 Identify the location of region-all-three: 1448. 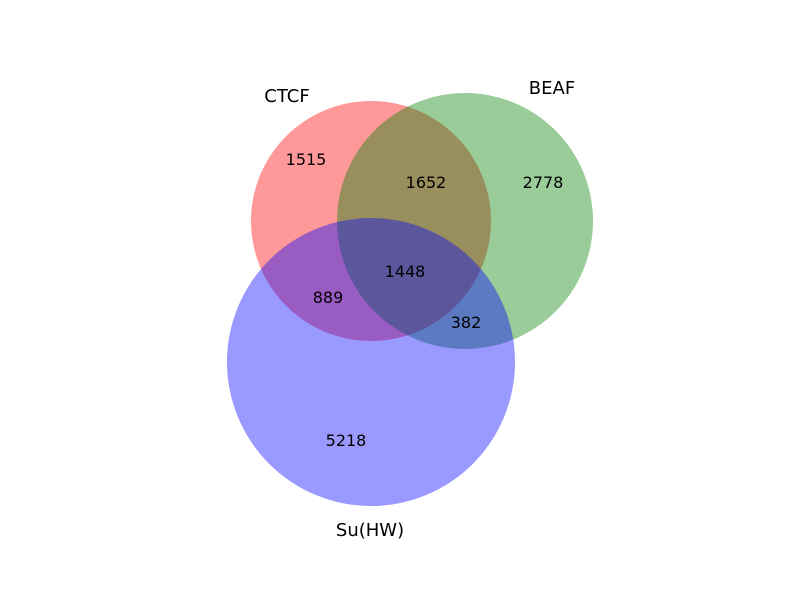
(405, 271).